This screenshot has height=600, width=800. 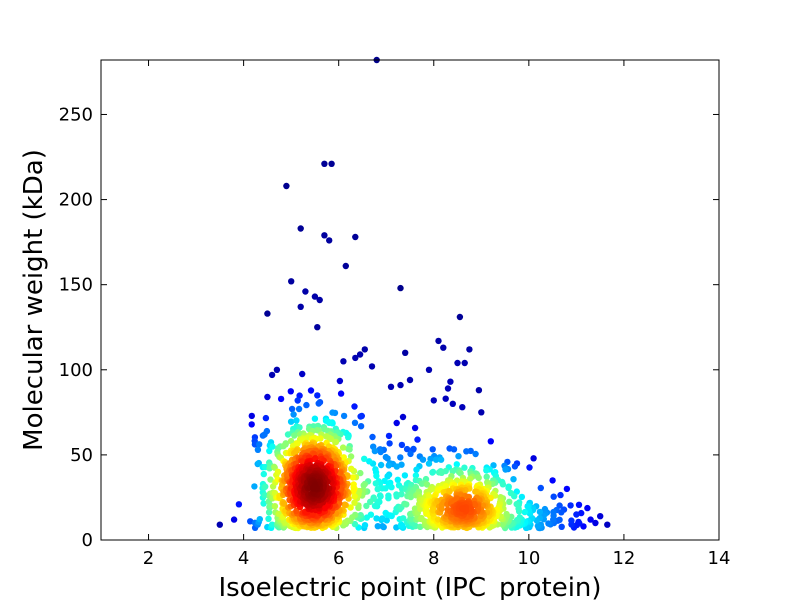 I want to click on x-tick-label: 12, so click(x=623, y=558).